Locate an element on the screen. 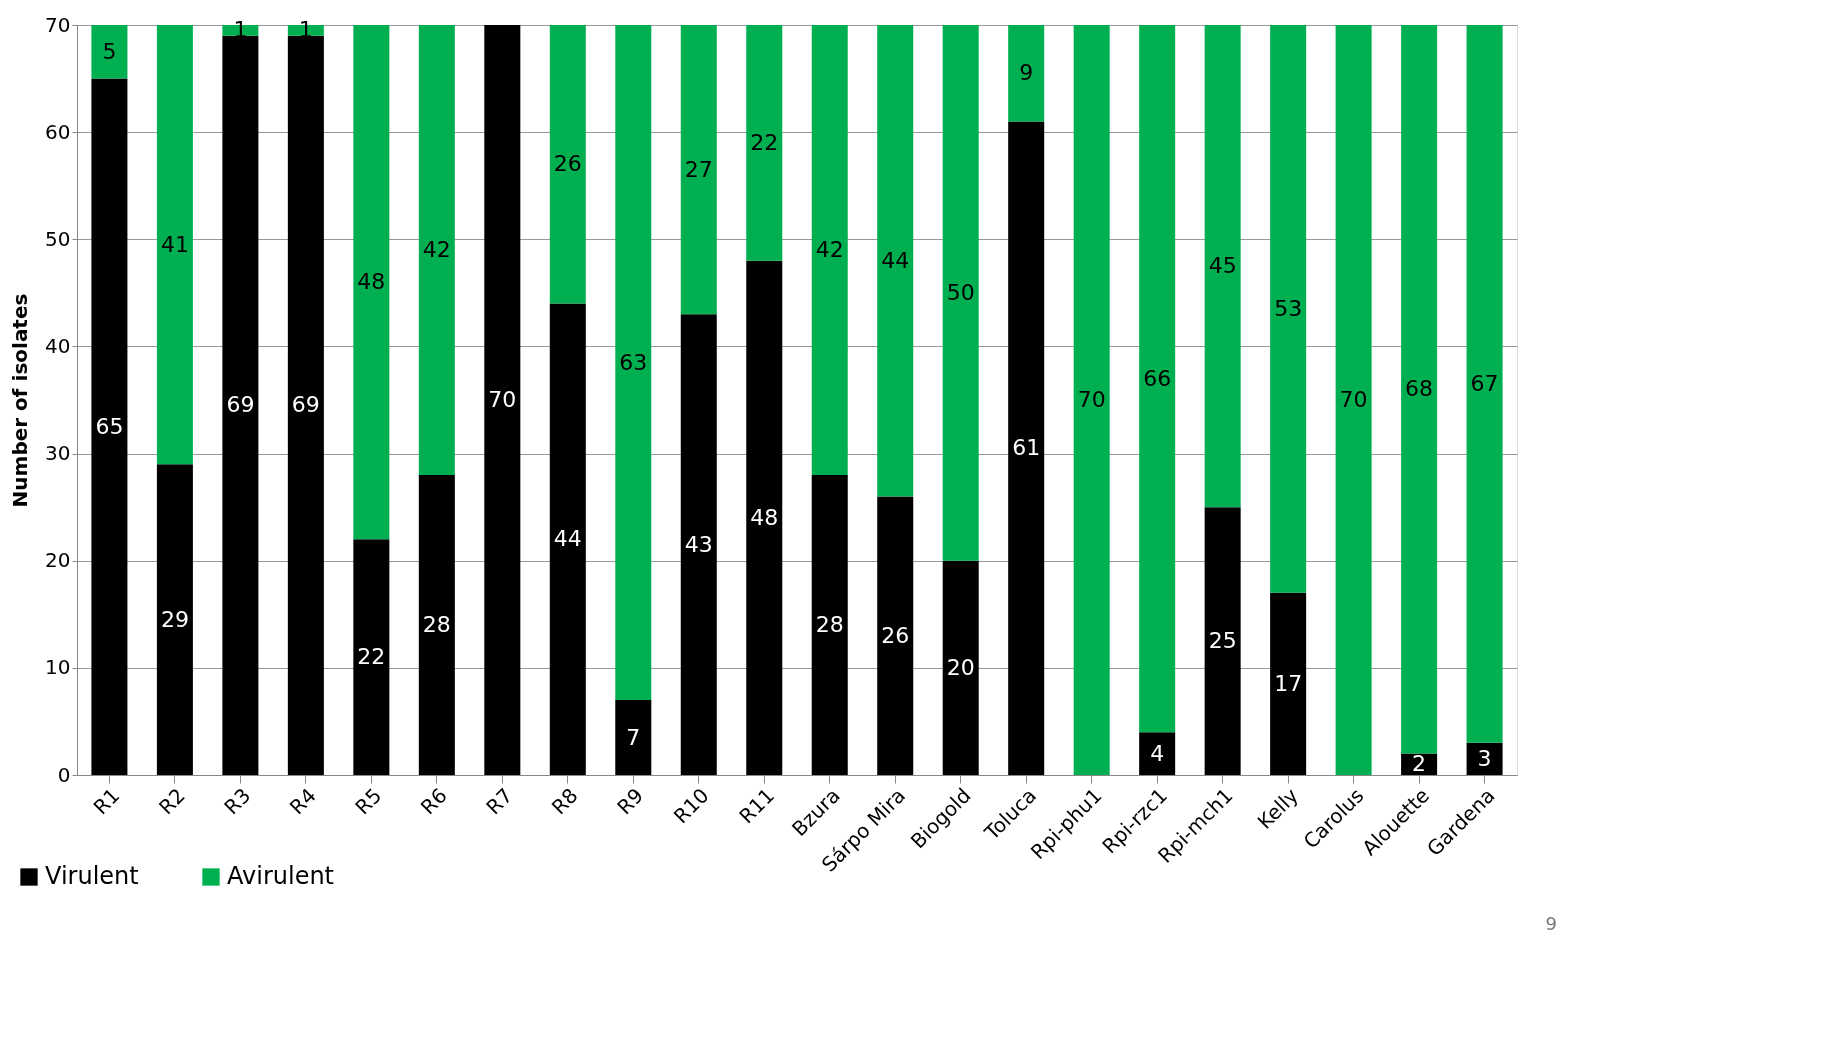 The image size is (1827, 1055). data-label: 63 is located at coordinates (633, 362).